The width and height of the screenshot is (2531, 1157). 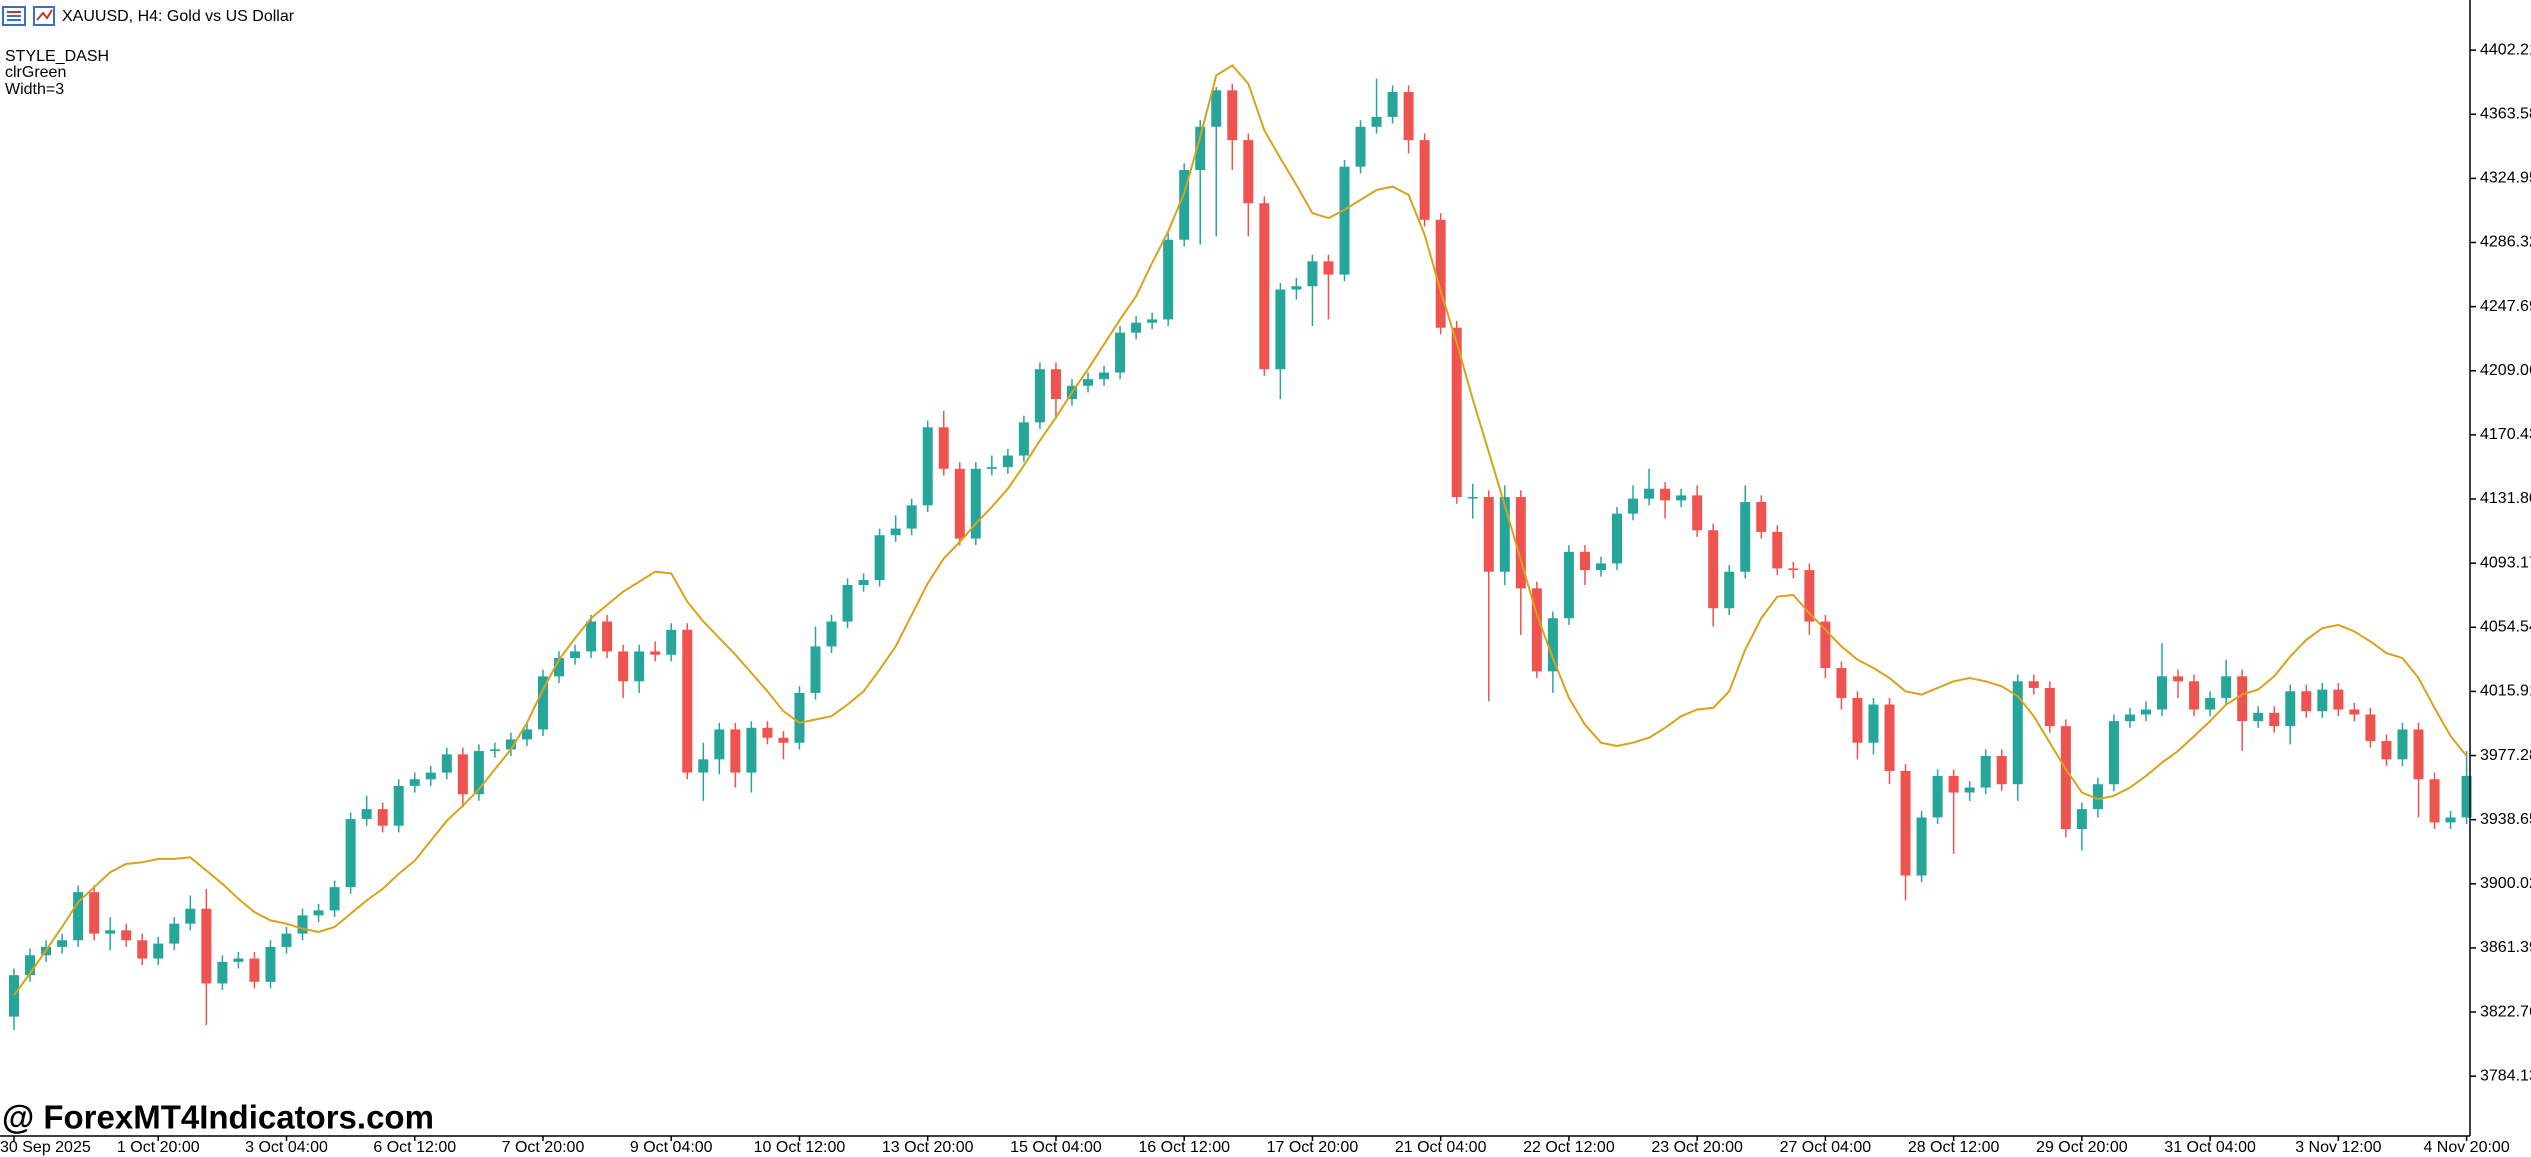 What do you see at coordinates (1184, 1147) in the screenshot?
I see `x-tick-label: 16 Oct 12:00` at bounding box center [1184, 1147].